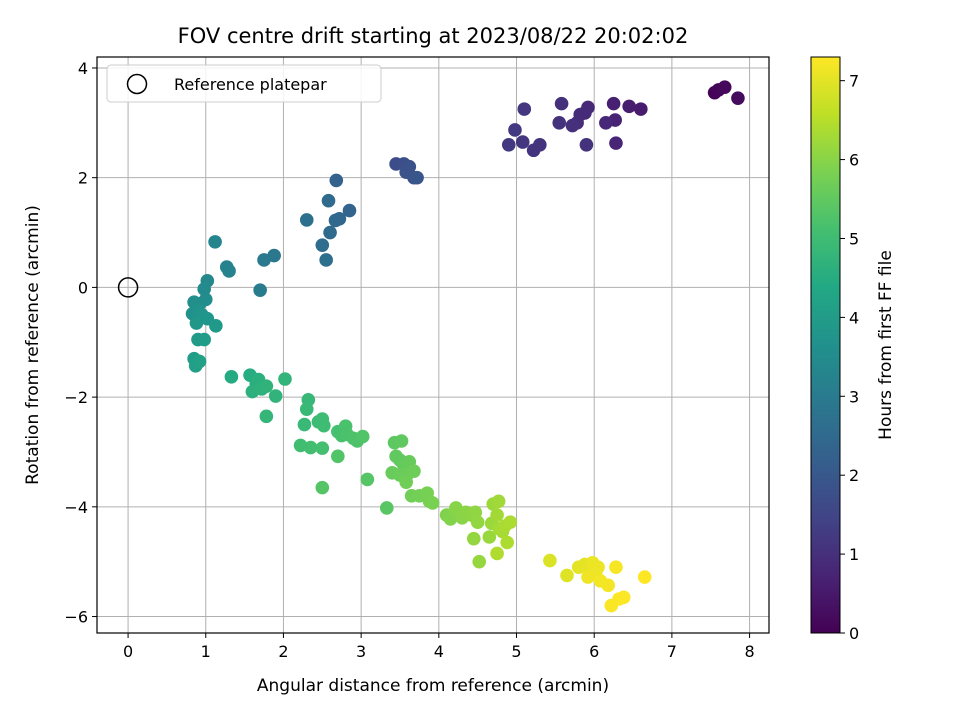 This screenshot has height=720, width=960. Describe the element at coordinates (854, 633) in the screenshot. I see `colorbar-tick-label: 0` at that location.